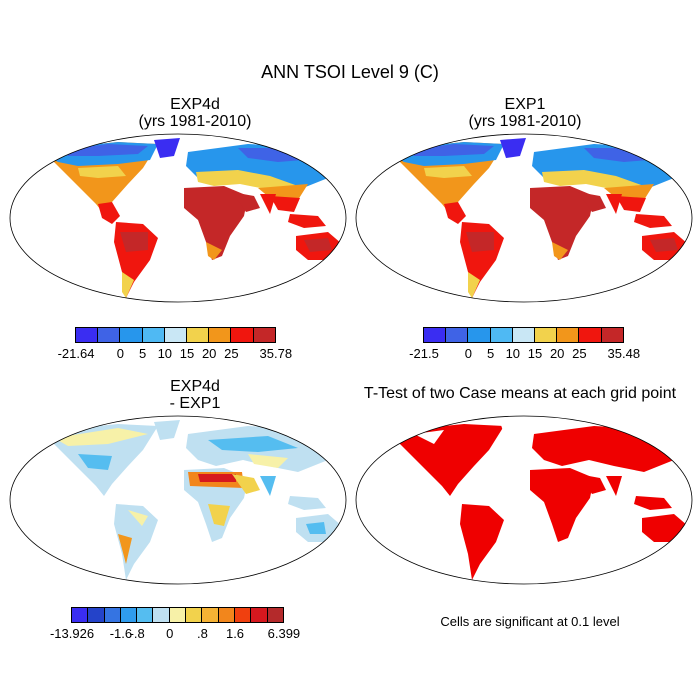  What do you see at coordinates (524, 500) in the screenshot?
I see `map-ttest` at bounding box center [524, 500].